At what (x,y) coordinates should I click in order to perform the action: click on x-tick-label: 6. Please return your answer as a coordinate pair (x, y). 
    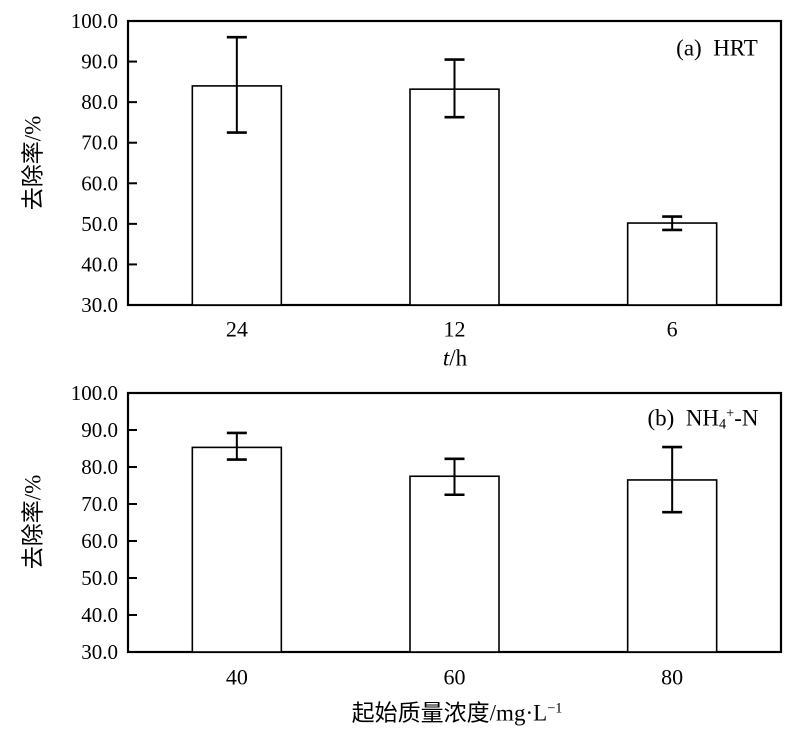
    Looking at the image, I should click on (672, 329).